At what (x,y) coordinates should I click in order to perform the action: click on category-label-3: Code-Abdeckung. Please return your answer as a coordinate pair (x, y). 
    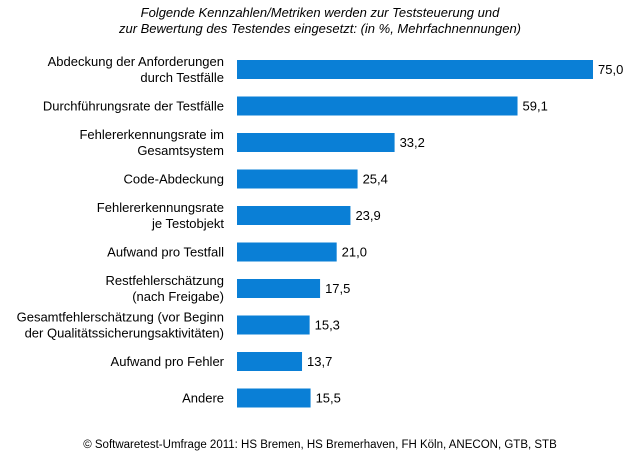
    Looking at the image, I should click on (174, 179).